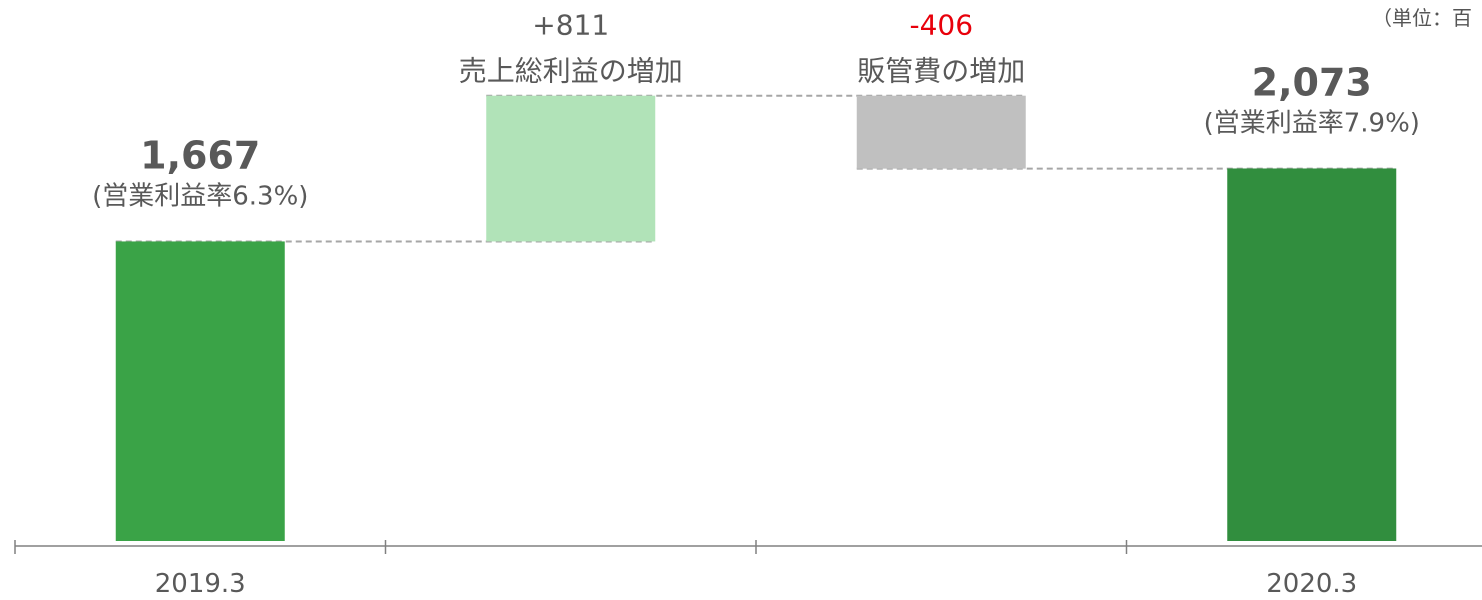  I want to click on unit-note: （単位：百, so click(1422, 18).